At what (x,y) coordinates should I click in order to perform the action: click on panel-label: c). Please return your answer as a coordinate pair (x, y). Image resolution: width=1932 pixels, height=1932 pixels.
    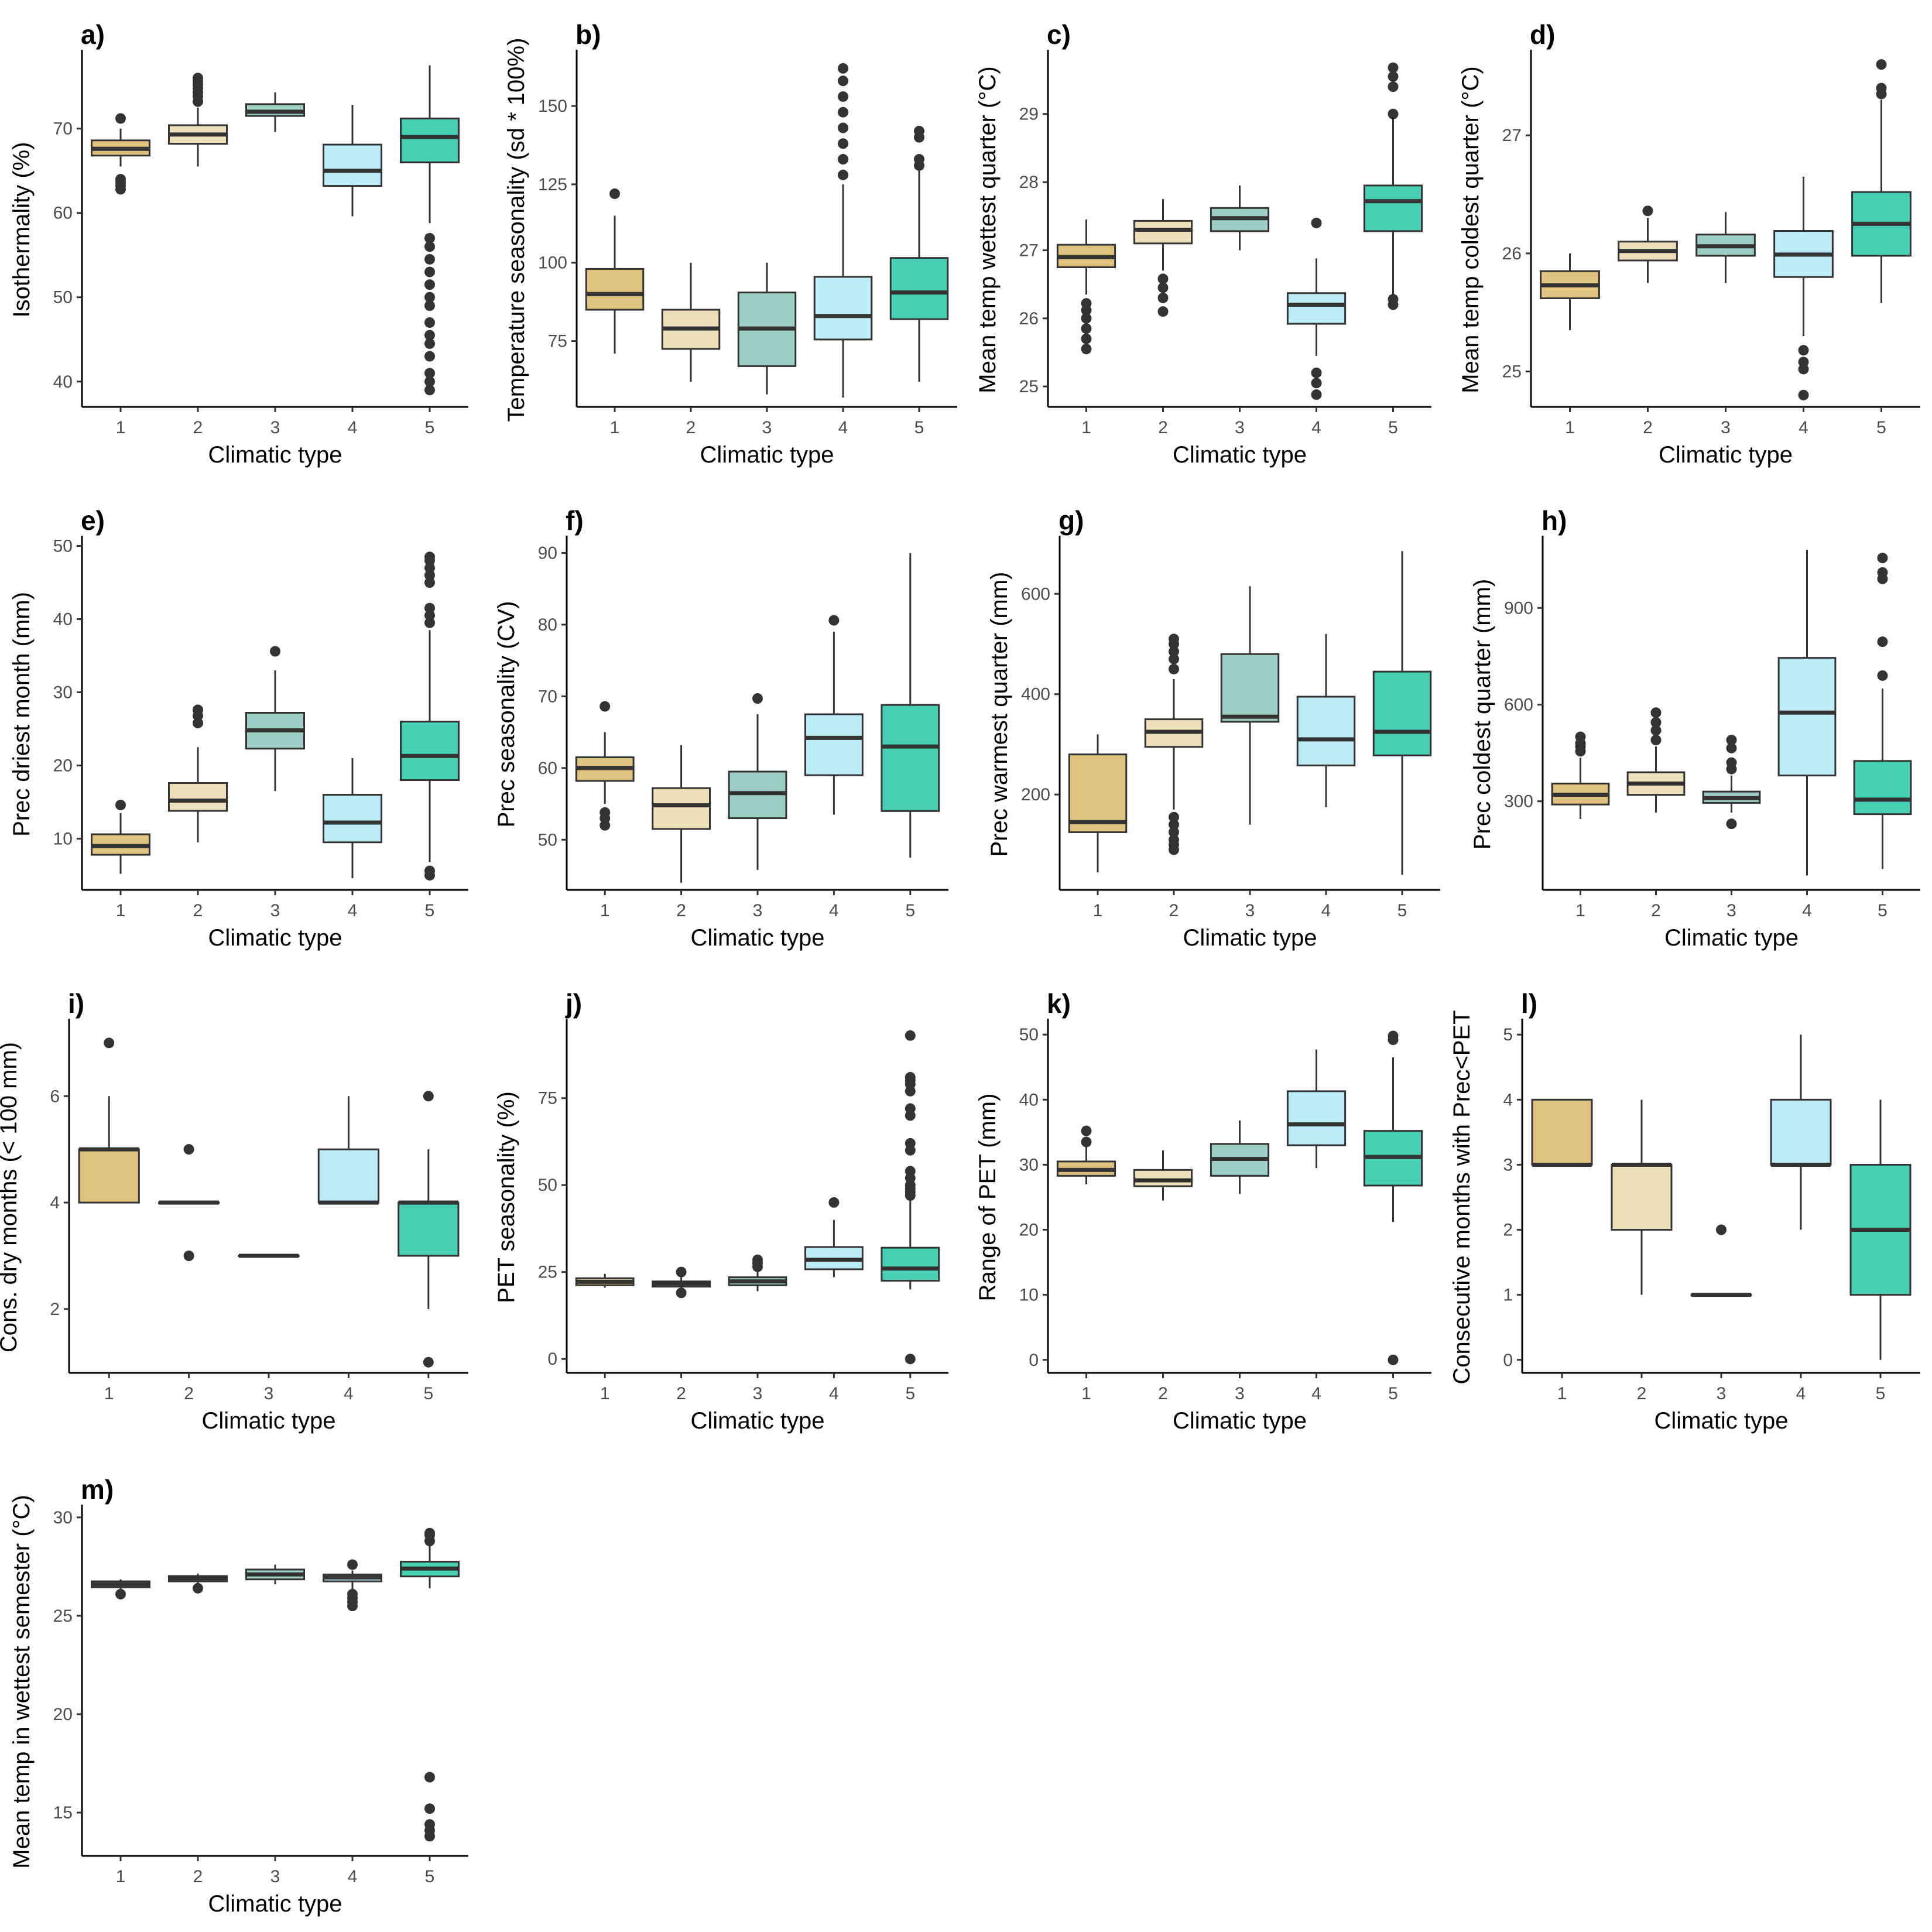
    Looking at the image, I should click on (1059, 34).